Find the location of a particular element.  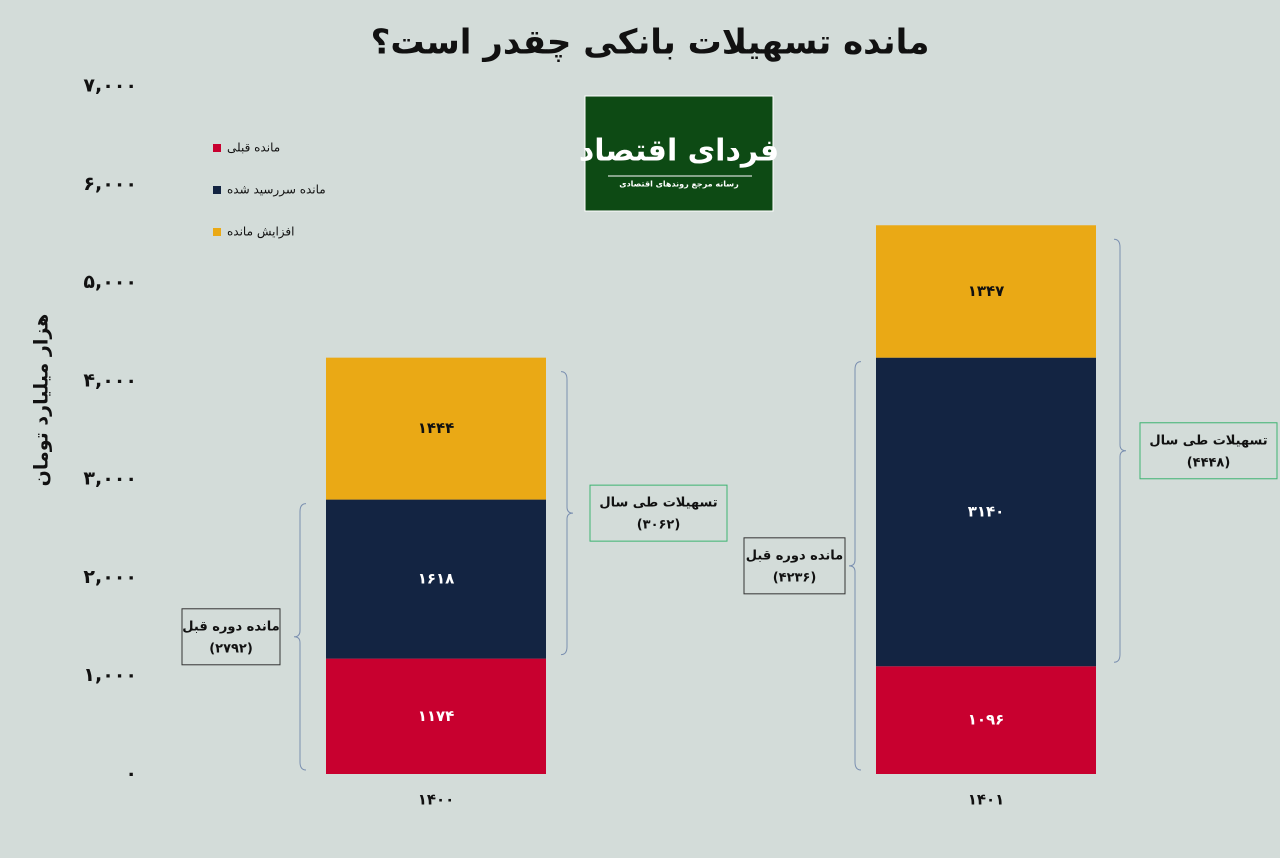

y-tick-label: ۶,۰۰۰ is located at coordinates (110, 184).